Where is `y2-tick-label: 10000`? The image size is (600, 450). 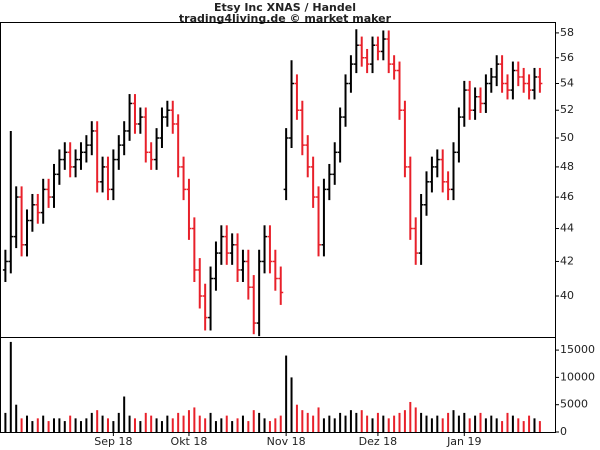 y2-tick-label: 10000 is located at coordinates (577, 376).